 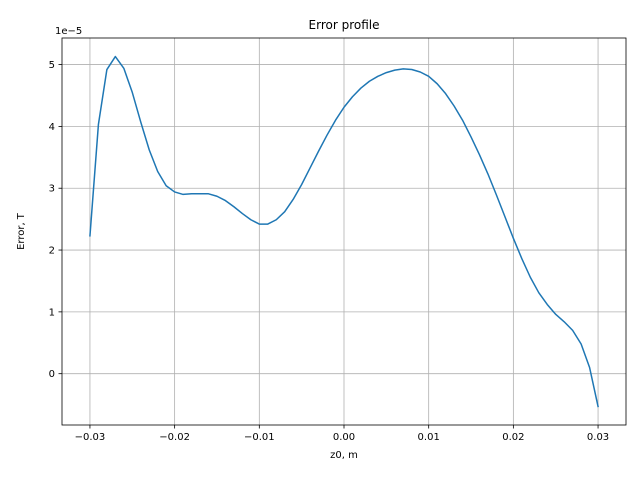 What do you see at coordinates (429, 437) in the screenshot?
I see `x-tick-label: 0.01` at bounding box center [429, 437].